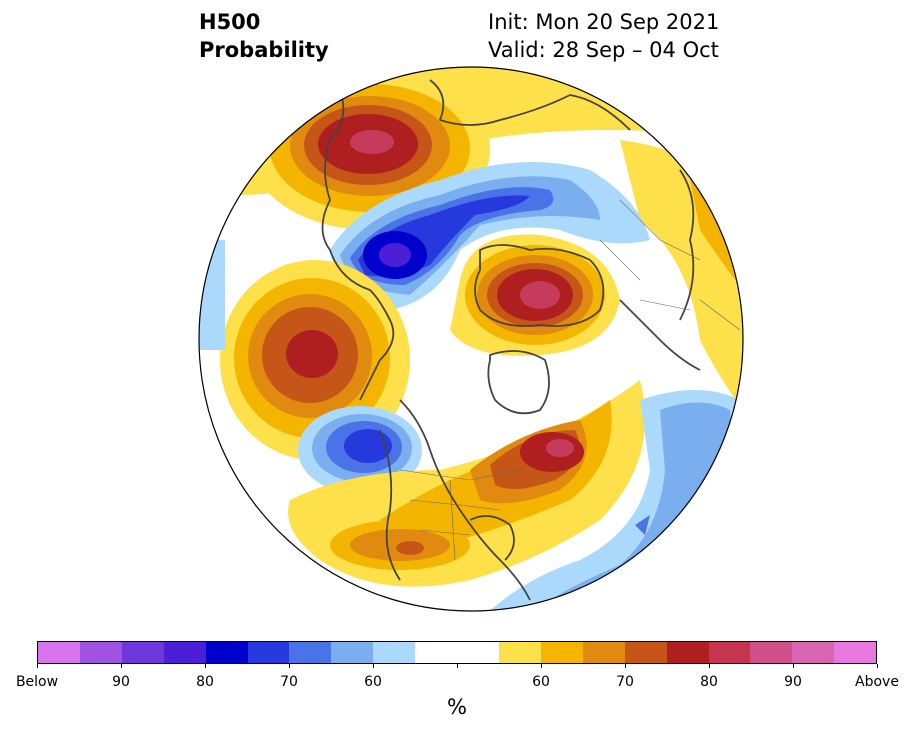  What do you see at coordinates (457, 707) in the screenshot?
I see `colorbar-unit-label: %` at bounding box center [457, 707].